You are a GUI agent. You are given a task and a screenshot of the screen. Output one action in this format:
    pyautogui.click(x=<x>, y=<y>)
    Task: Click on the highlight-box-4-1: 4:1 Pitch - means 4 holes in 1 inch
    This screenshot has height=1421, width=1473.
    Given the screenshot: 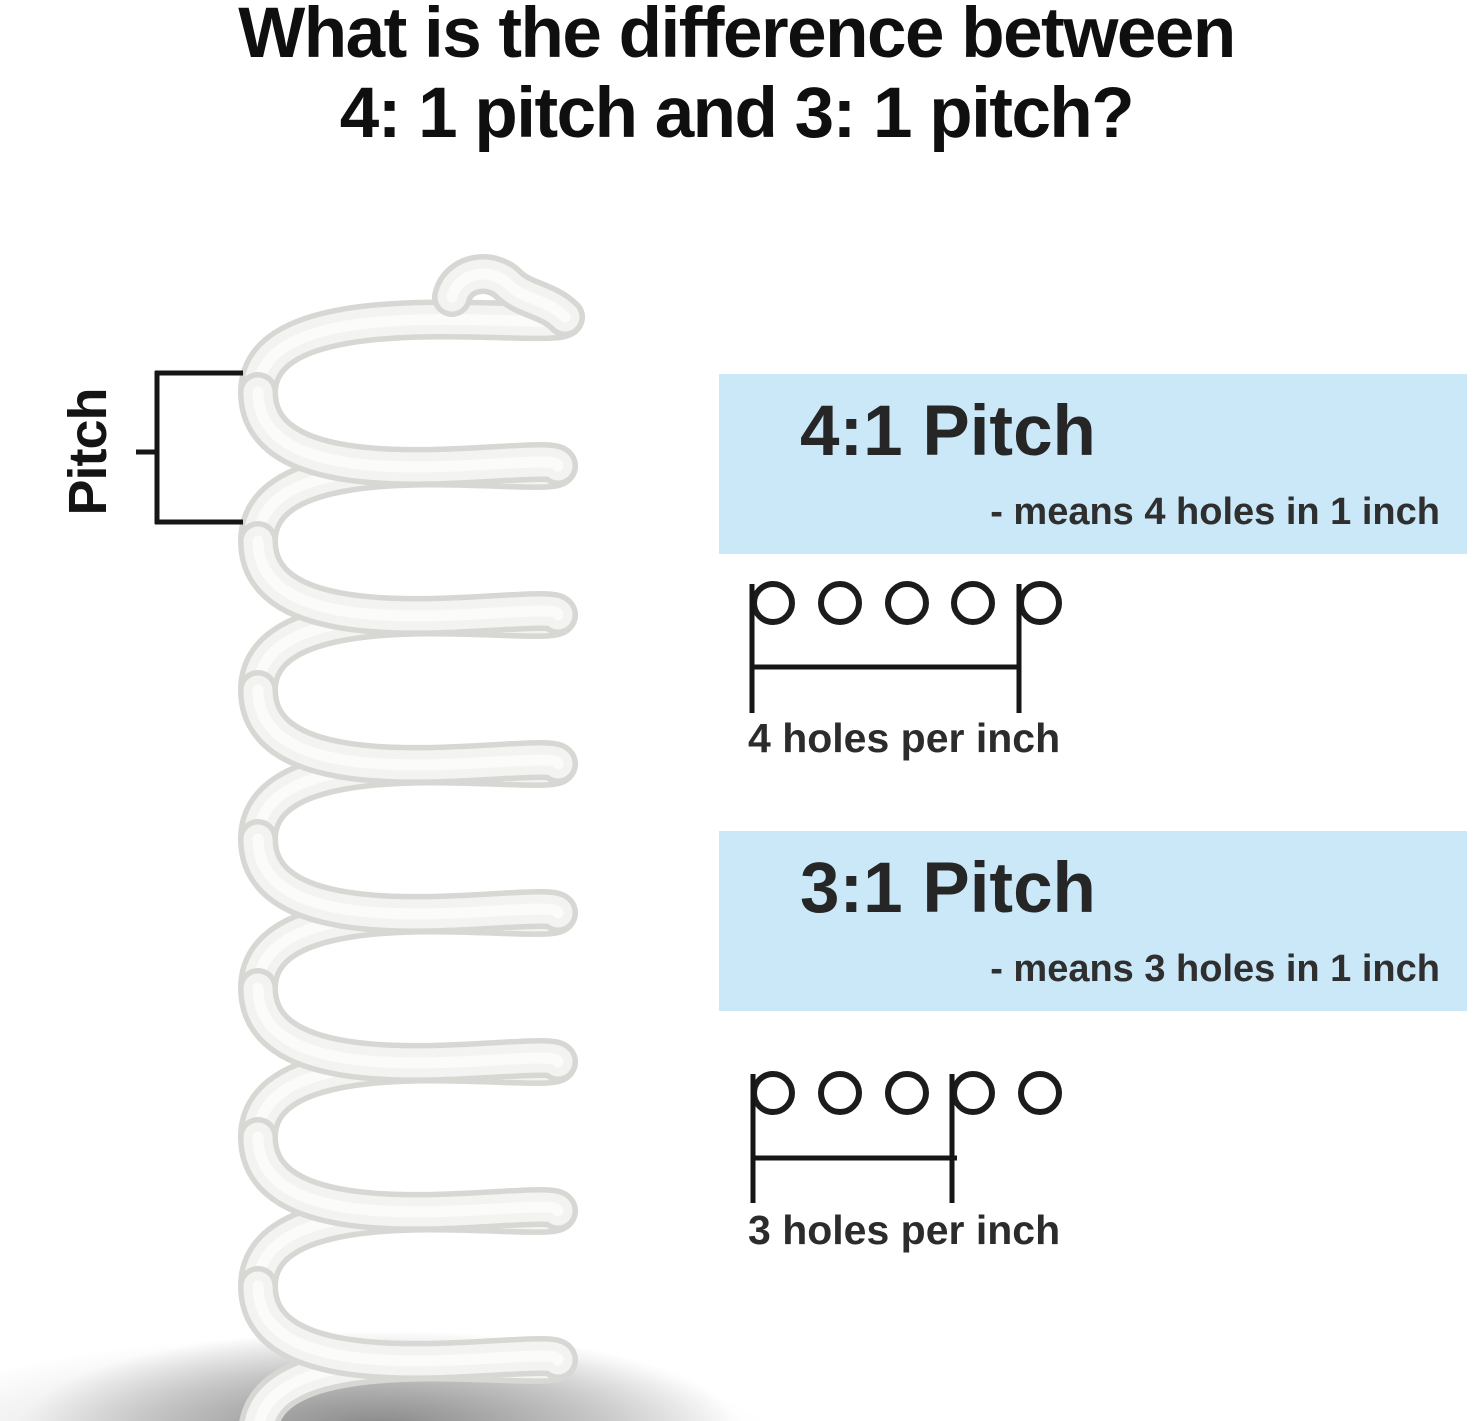 What is the action you would take?
    pyautogui.click(x=1093, y=464)
    